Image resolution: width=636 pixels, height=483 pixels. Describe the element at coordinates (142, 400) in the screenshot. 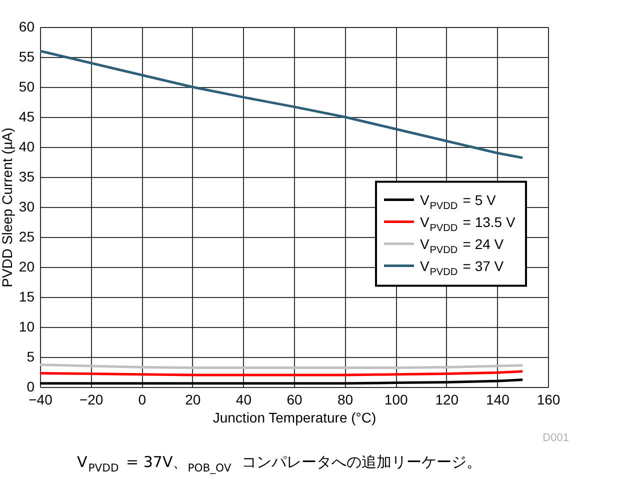

I see `x-tick-label: 0` at that location.